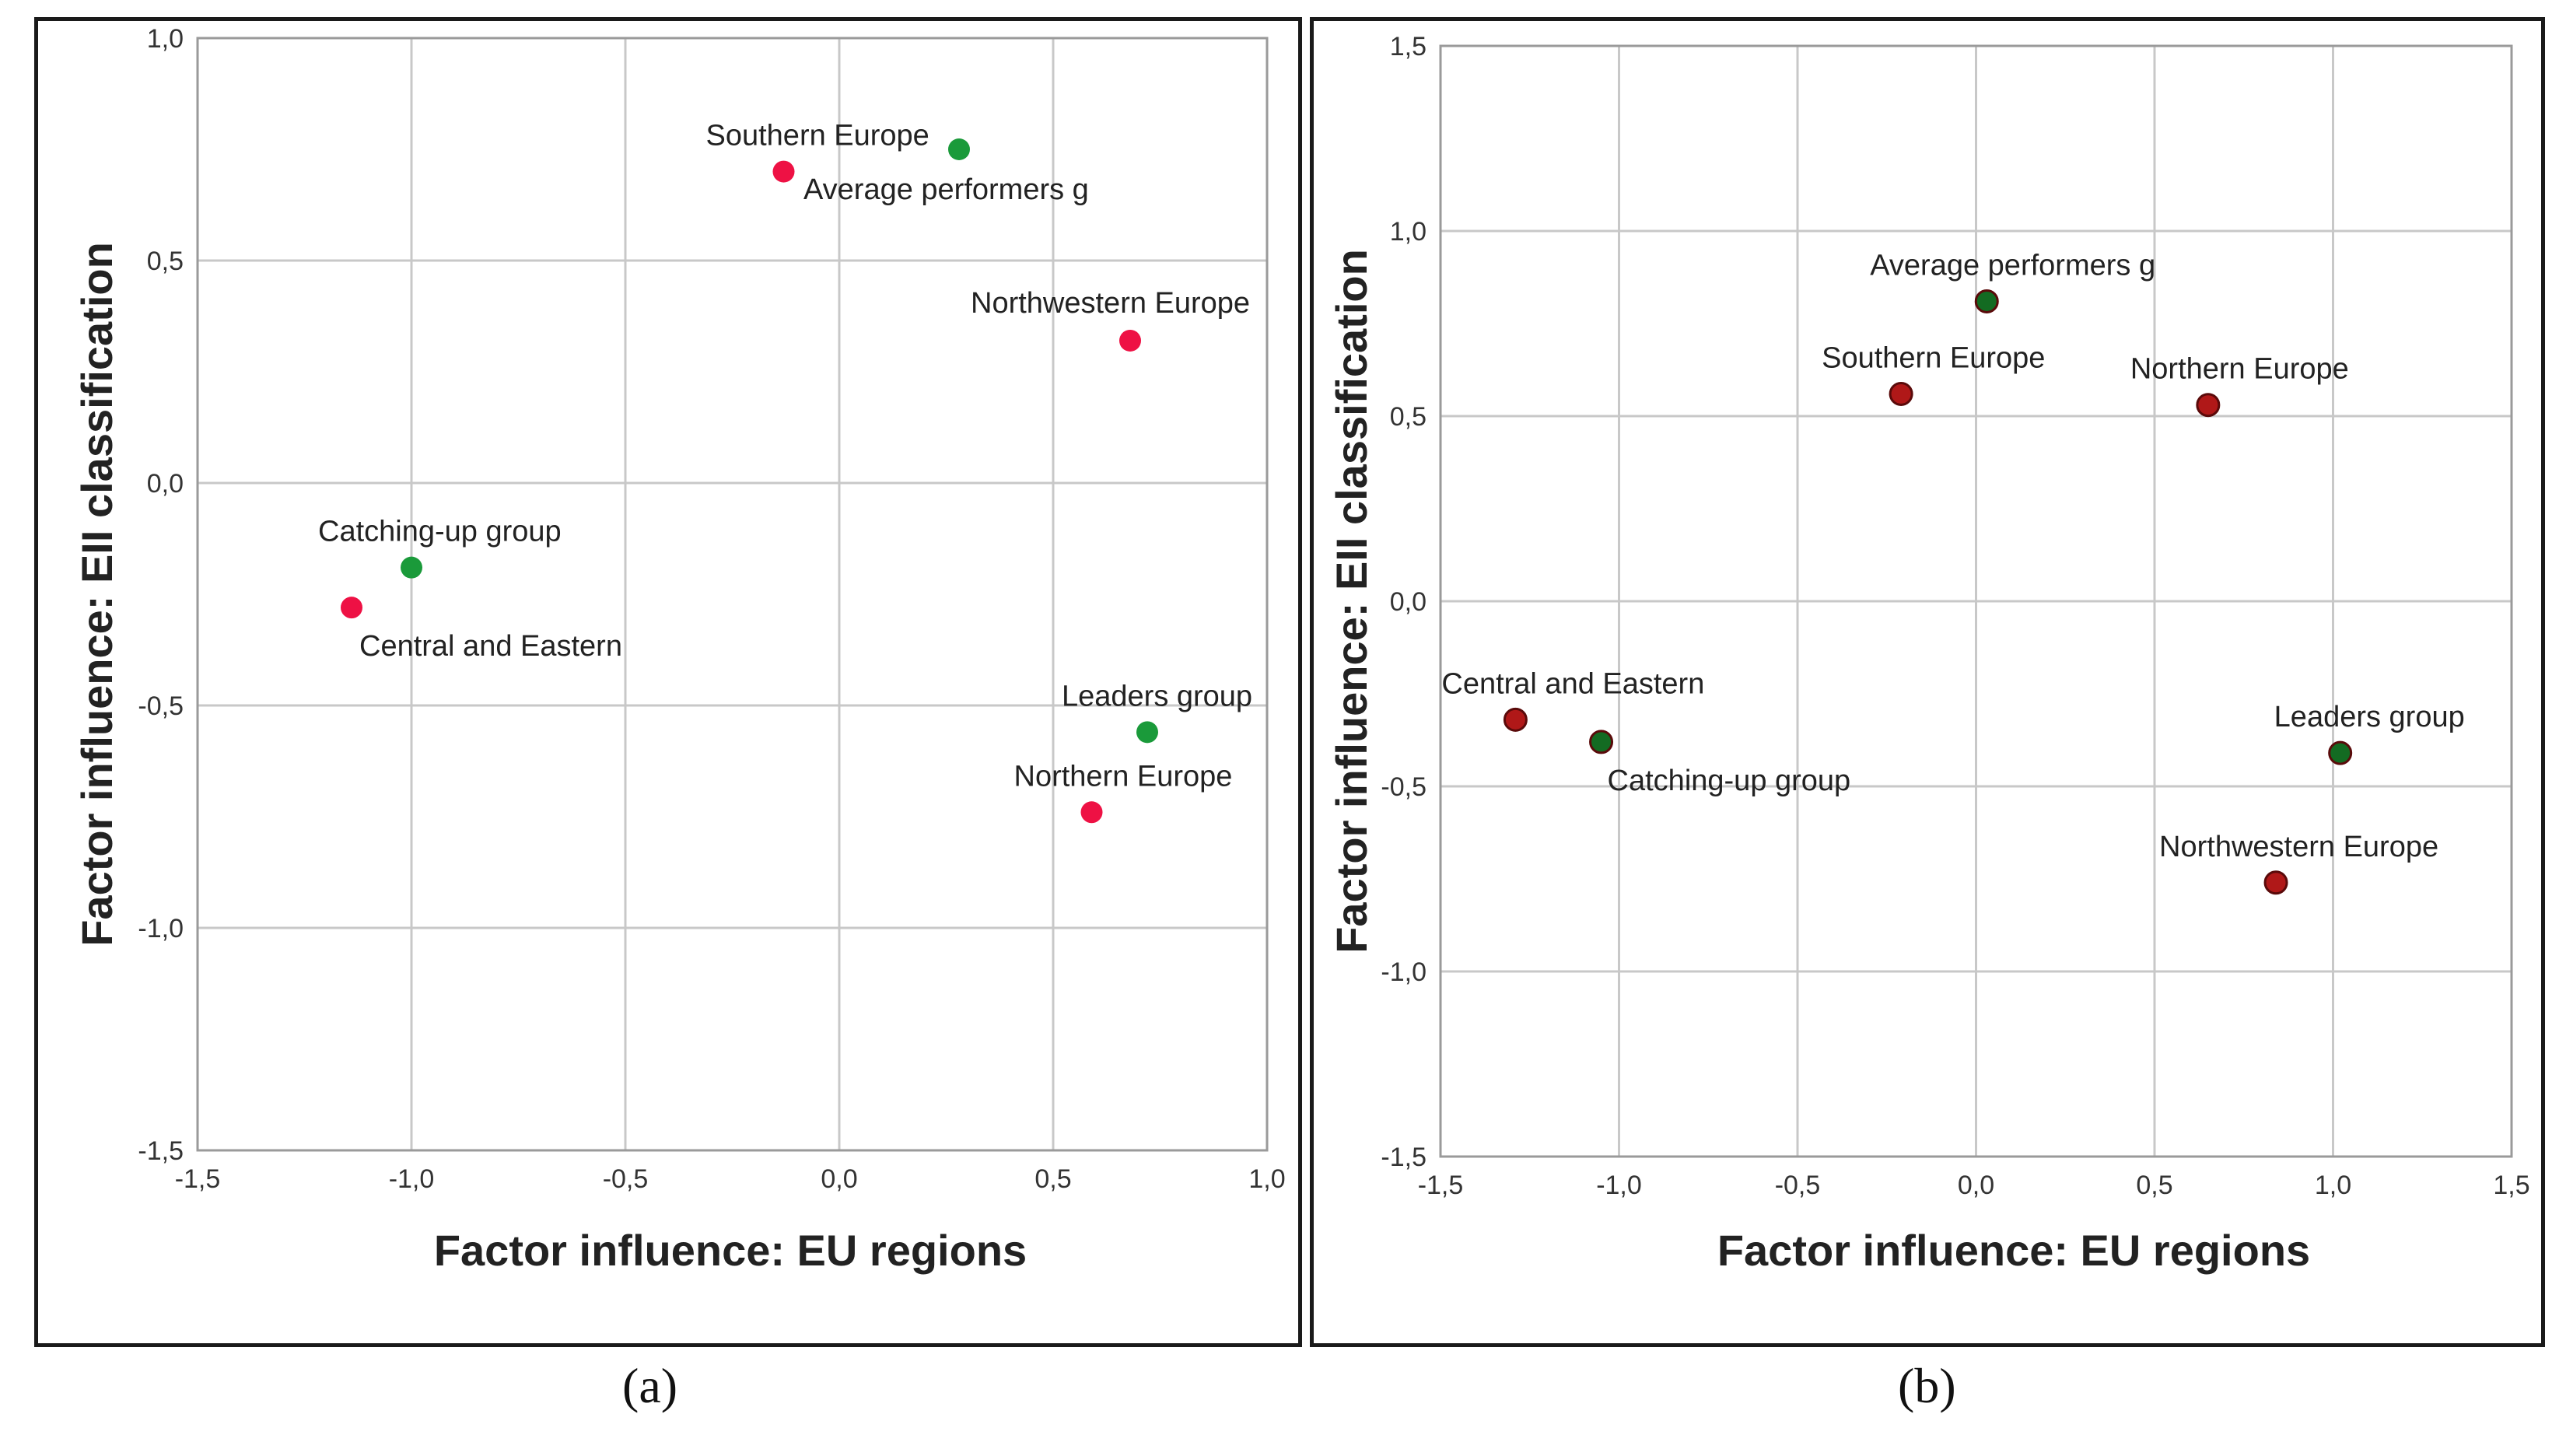  Describe the element at coordinates (1409, 47) in the screenshot. I see `y-tick-label: 1,5` at that location.